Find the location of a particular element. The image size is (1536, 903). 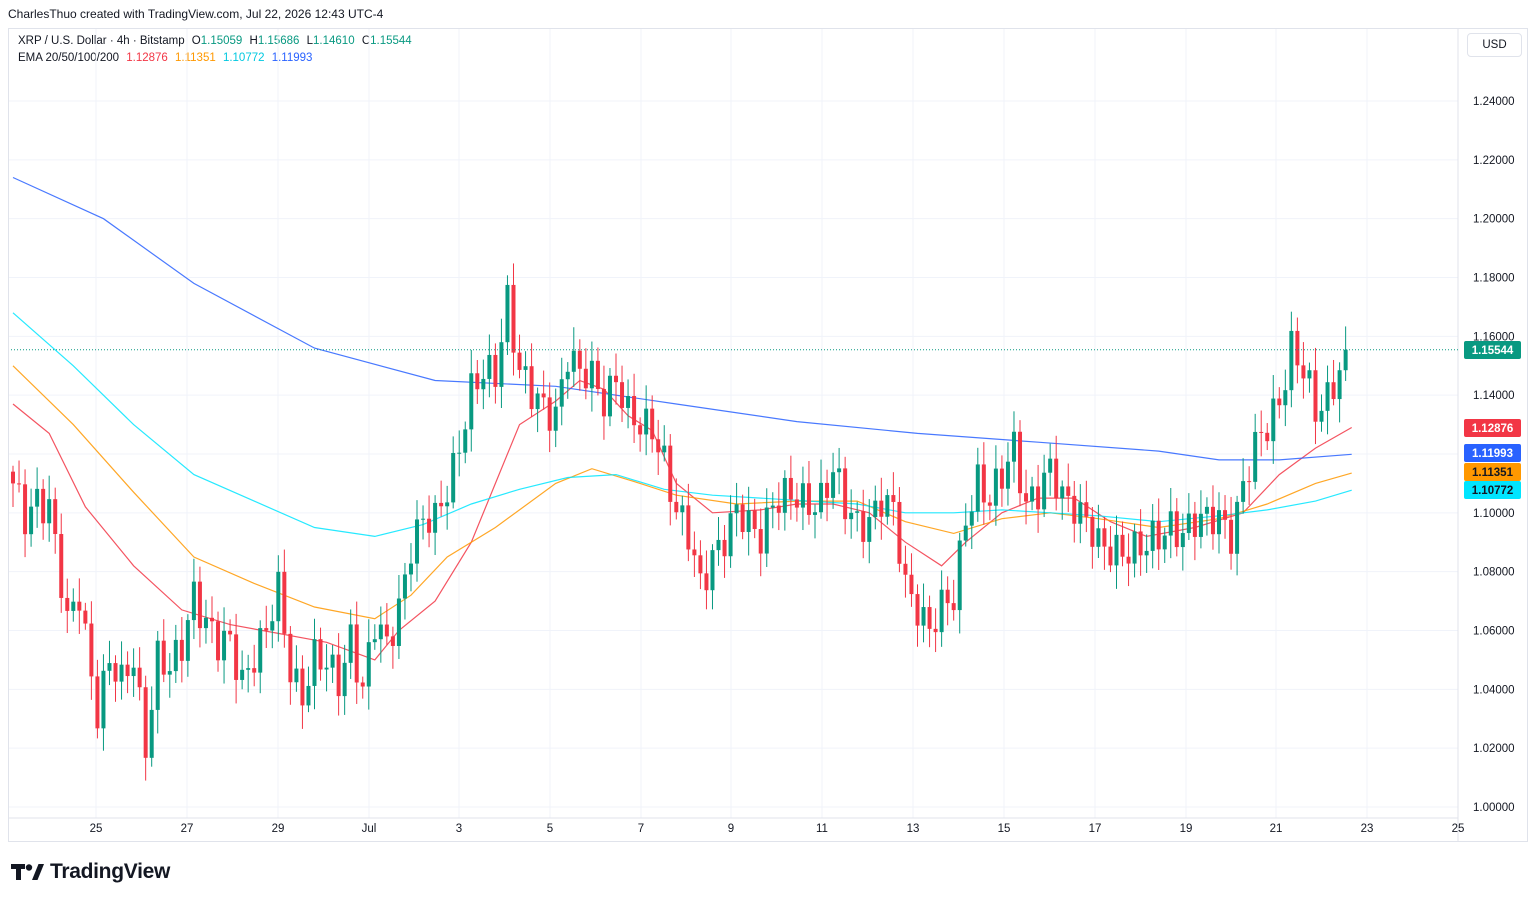

x-axis: 25 27 29 Jul 3 5 7 9 11 13 15 17 19 21 23 25 is located at coordinates (777, 829).